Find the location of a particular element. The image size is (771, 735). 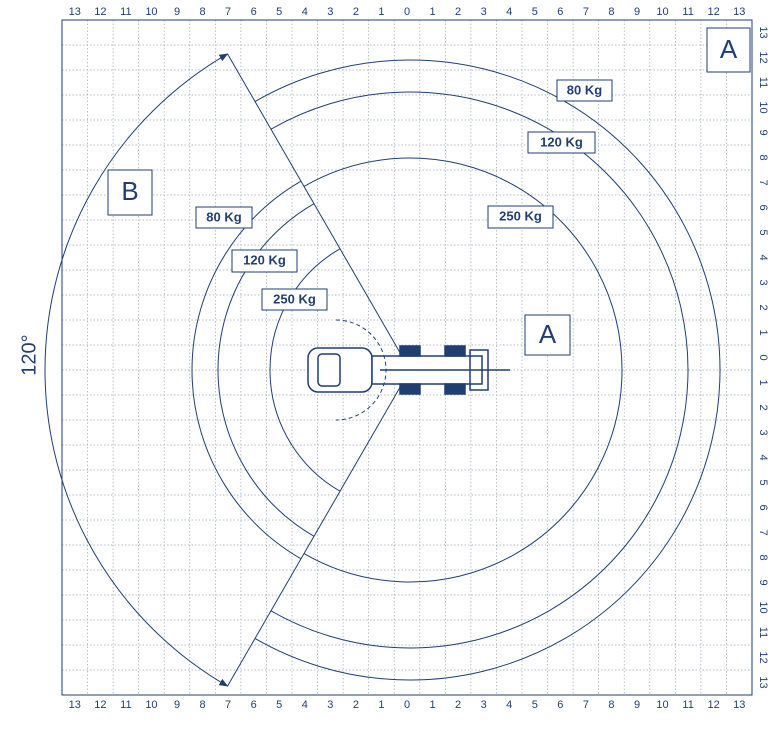

bottom-label: 11 is located at coordinates (687, 705).